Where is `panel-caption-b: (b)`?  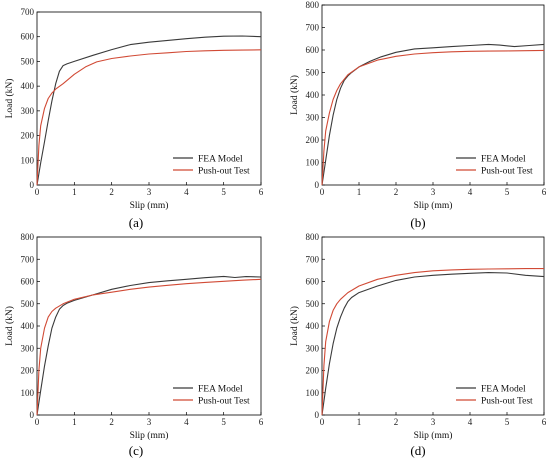 panel-caption-b: (b) is located at coordinates (417, 222).